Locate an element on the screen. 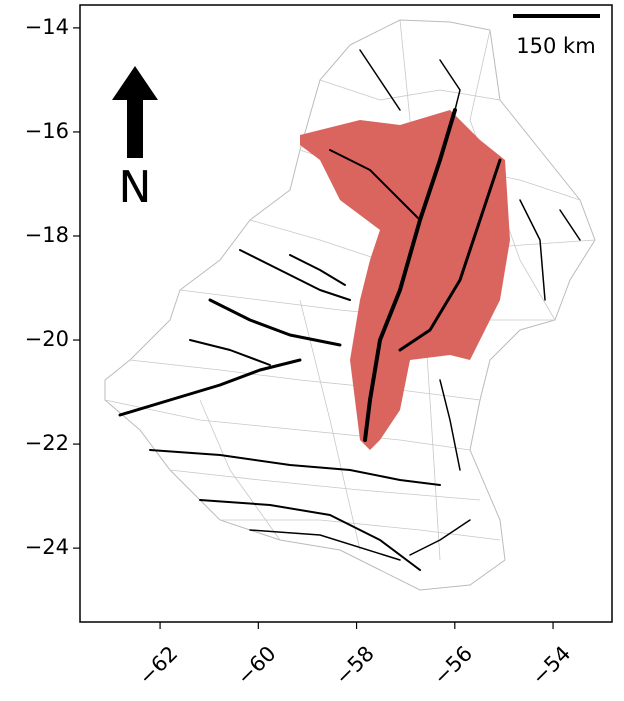  north-arrow is located at coordinates (135, 112).